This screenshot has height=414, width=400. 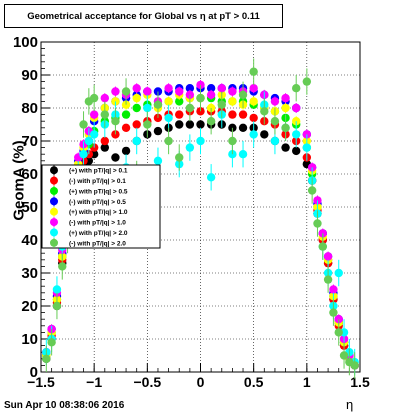 What do you see at coordinates (41, 382) in the screenshot?
I see `x-tick-label: −1.5` at bounding box center [41, 382].